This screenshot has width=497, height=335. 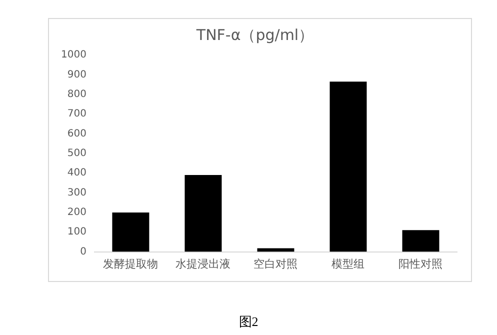 I want to click on y-tick-label: 400, so click(x=76, y=173).